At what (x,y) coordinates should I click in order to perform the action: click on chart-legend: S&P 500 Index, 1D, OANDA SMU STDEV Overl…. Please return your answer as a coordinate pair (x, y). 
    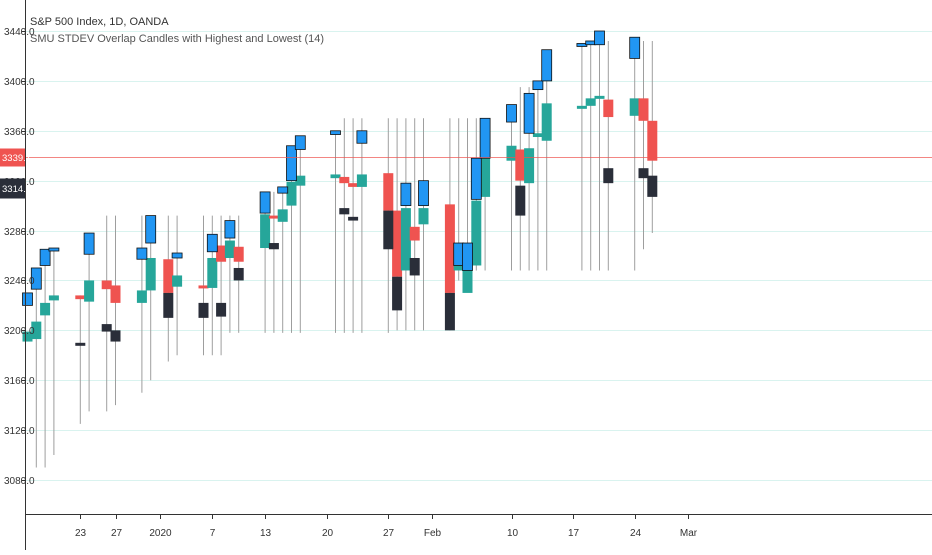
    Looking at the image, I should click on (177, 31).